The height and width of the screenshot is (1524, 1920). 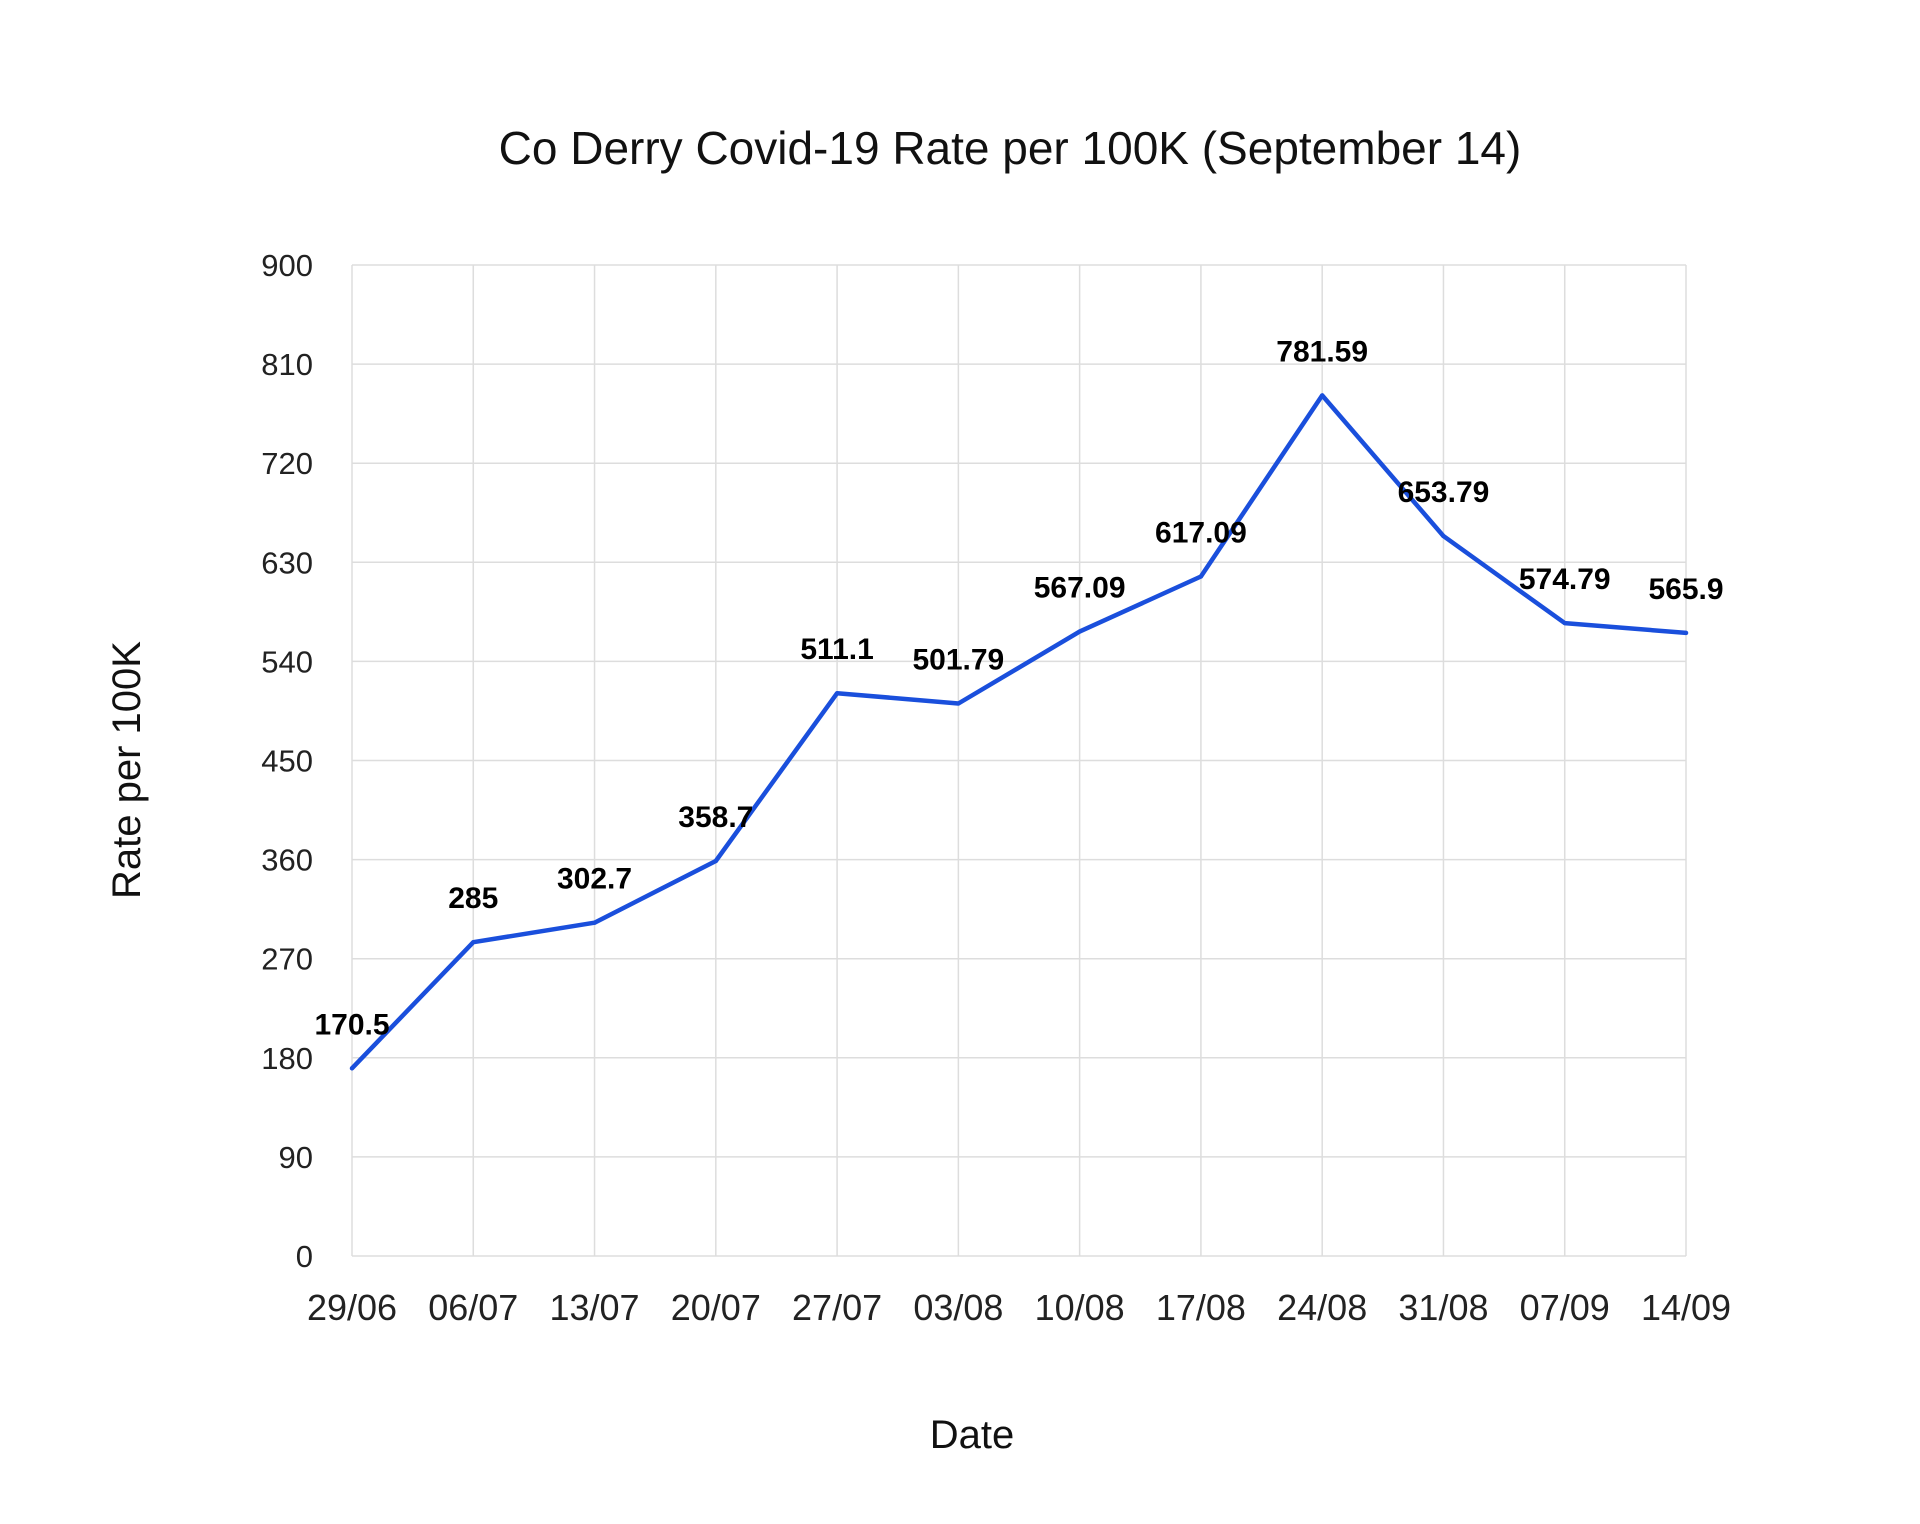 I want to click on data-label: 302.7, so click(x=594, y=879).